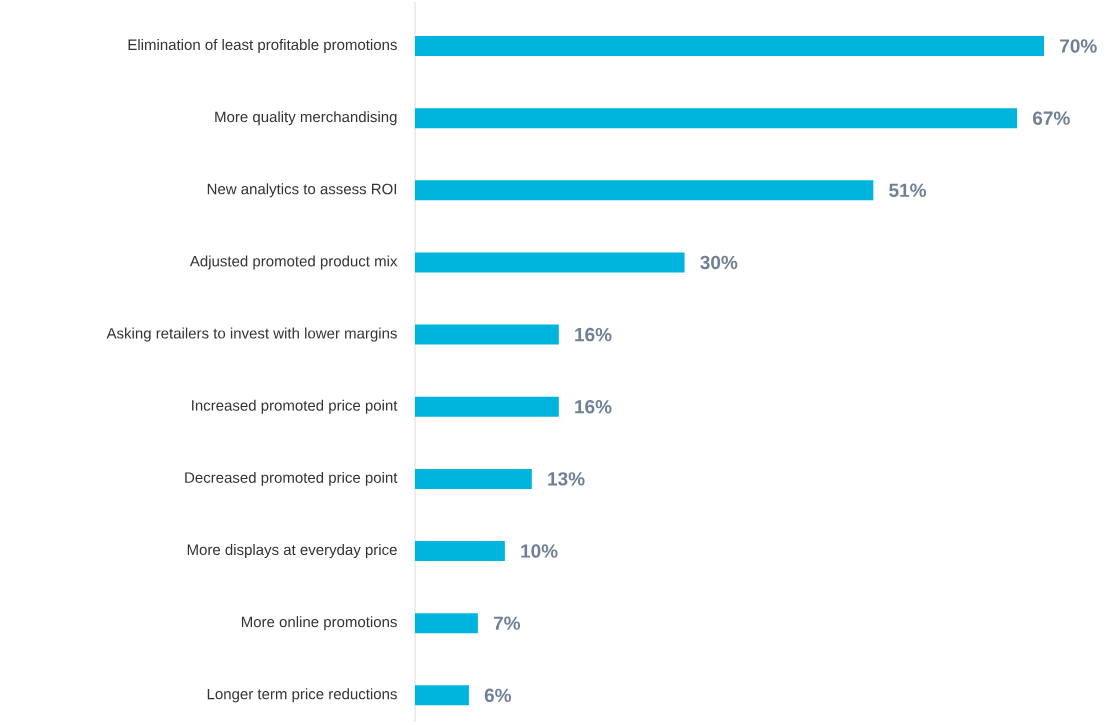 The image size is (1112, 725). What do you see at coordinates (262, 46) in the screenshot?
I see `y-tick-label: Elimination of least profitable promotions` at bounding box center [262, 46].